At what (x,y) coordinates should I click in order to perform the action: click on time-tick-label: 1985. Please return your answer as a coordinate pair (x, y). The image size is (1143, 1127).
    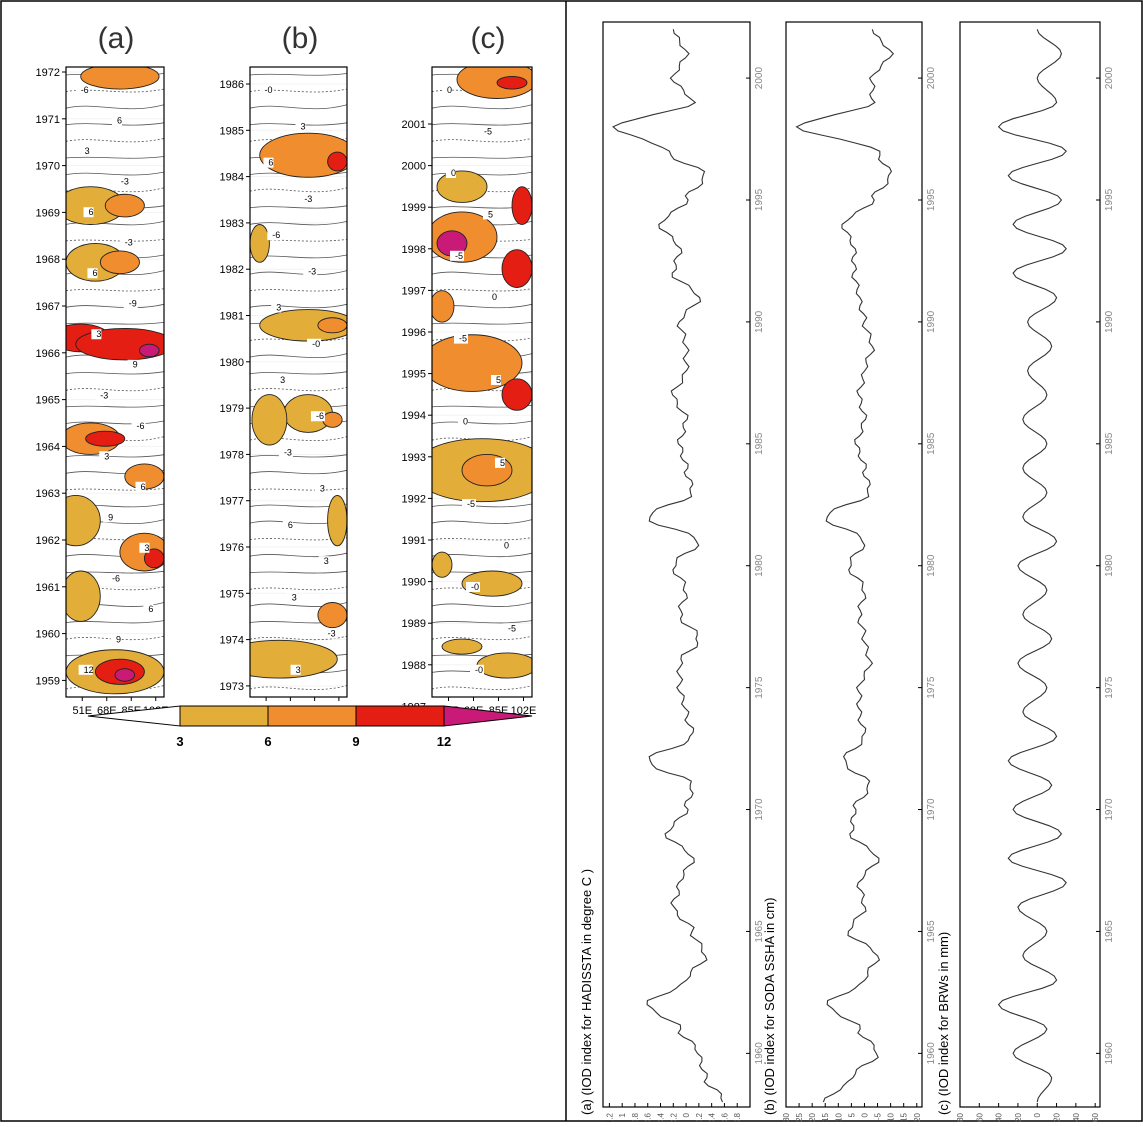
    Looking at the image, I should click on (1109, 443).